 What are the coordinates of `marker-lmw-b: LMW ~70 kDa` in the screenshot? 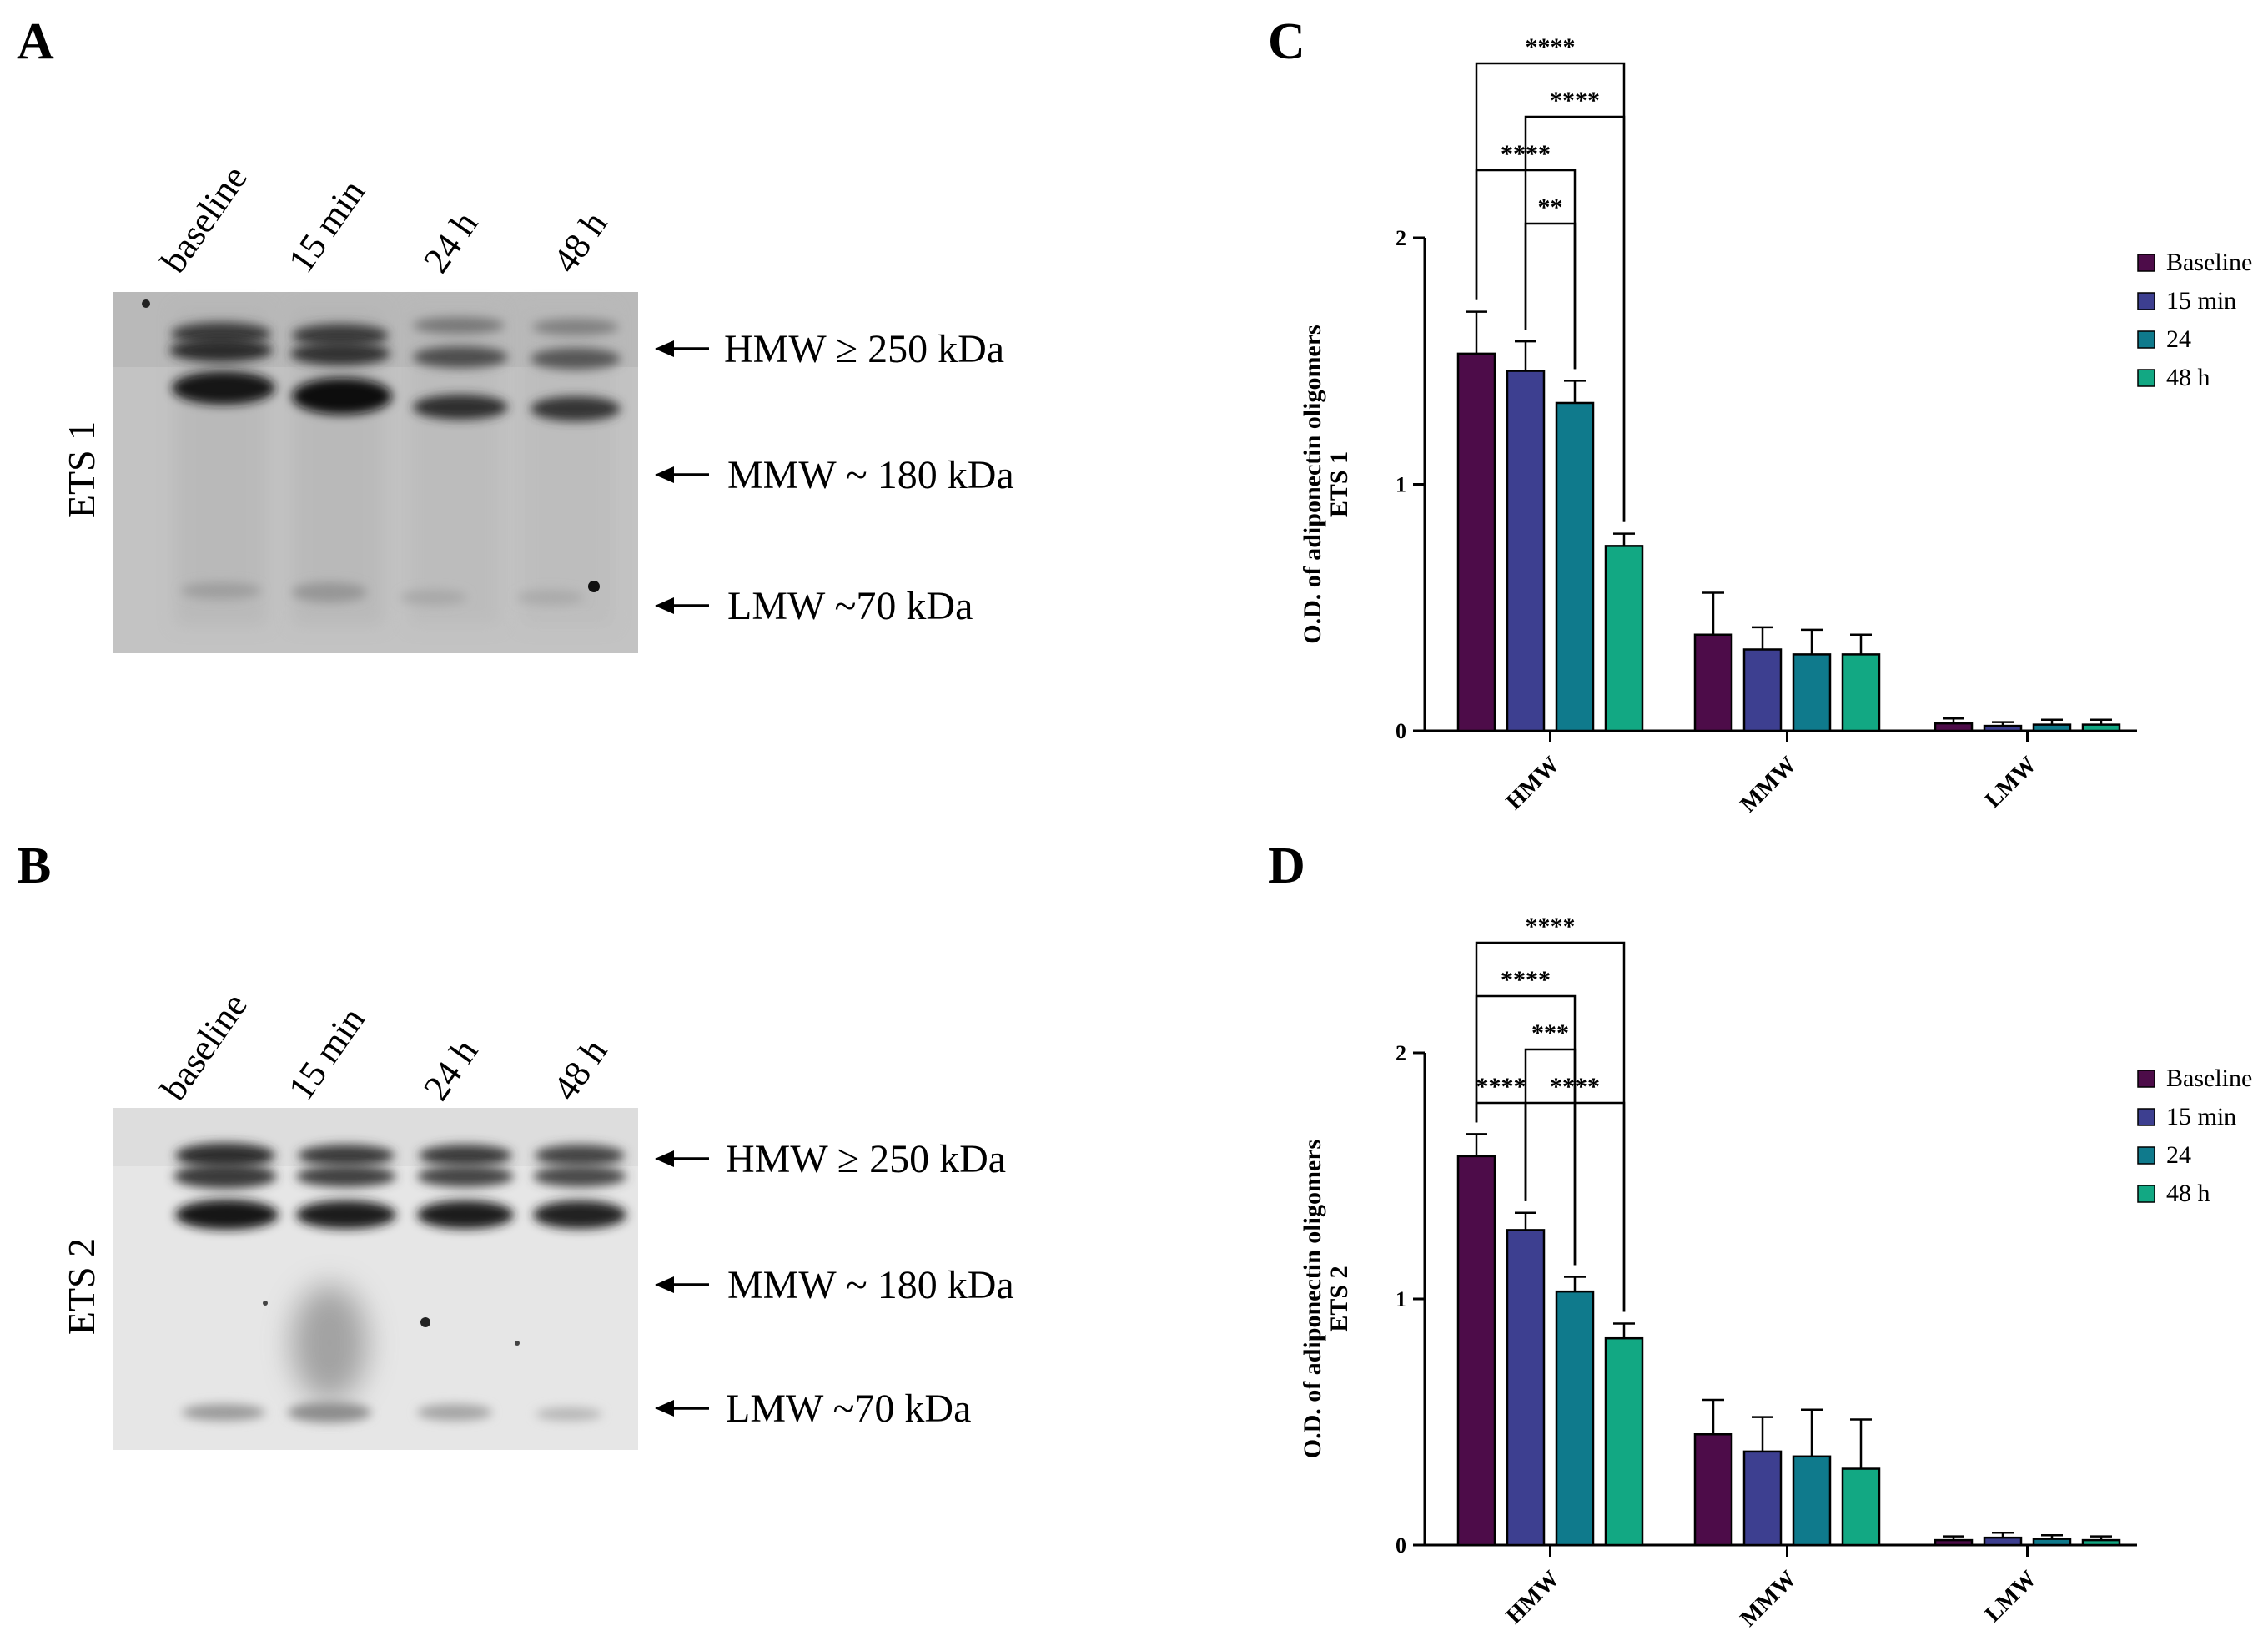 It's located at (813, 1409).